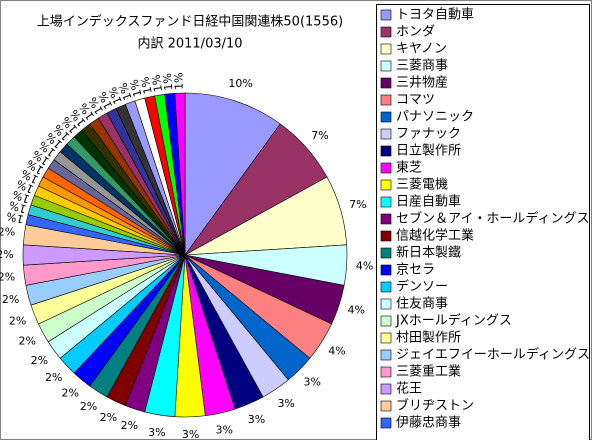 The height and width of the screenshot is (444, 592). What do you see at coordinates (190, 22) in the screenshot?
I see `chart-title: 上場インデックスファンド日経中国関連株50(1556)` at bounding box center [190, 22].